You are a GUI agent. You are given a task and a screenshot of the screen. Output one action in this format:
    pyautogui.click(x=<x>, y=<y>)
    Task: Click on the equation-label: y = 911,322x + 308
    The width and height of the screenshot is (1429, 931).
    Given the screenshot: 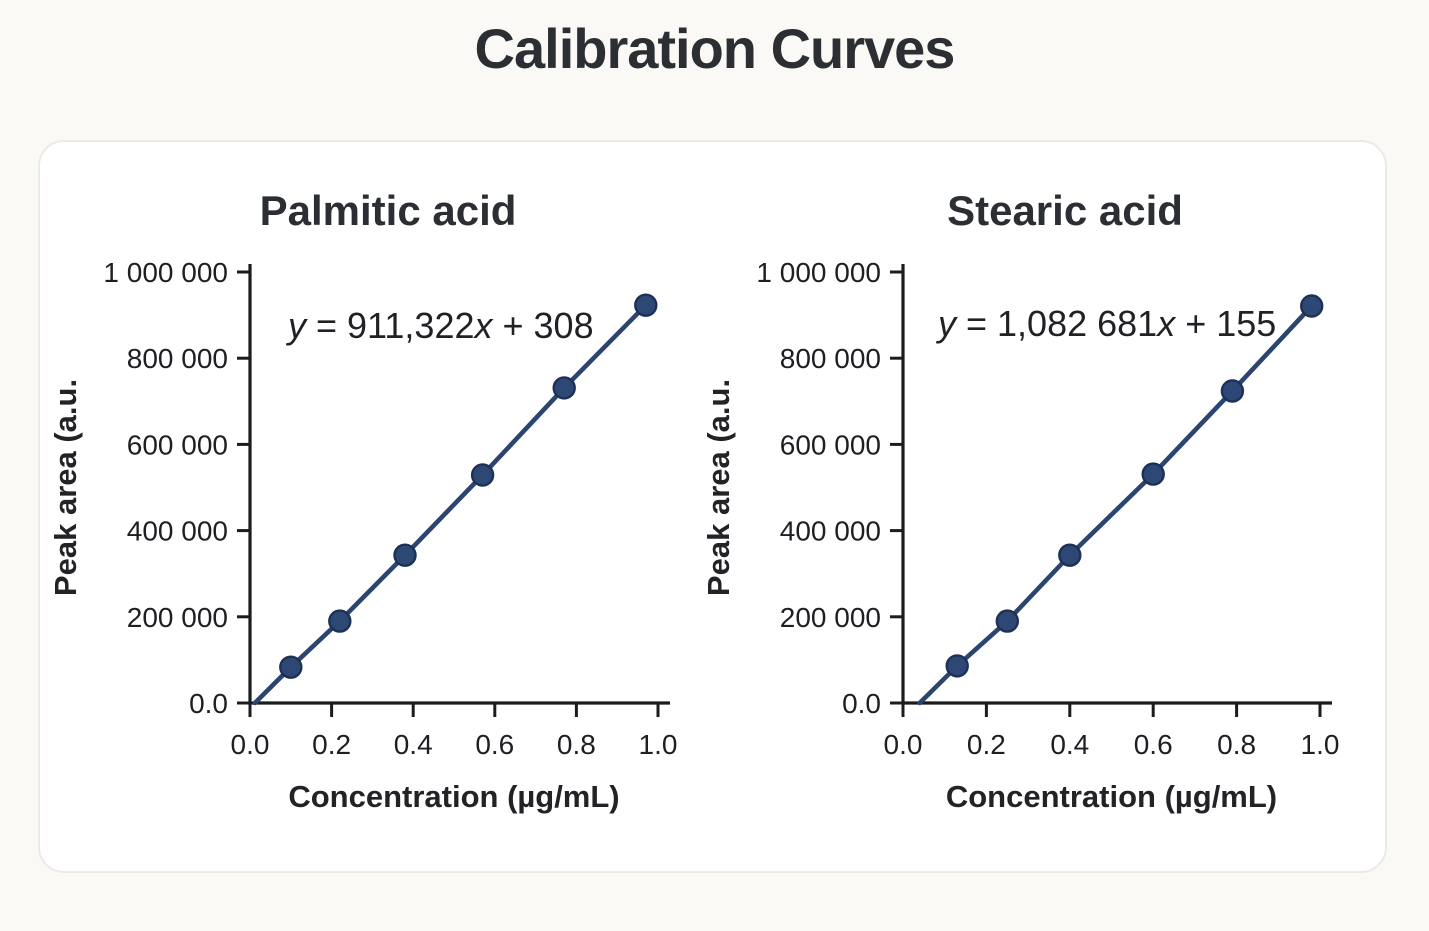 What is the action you would take?
    pyautogui.click(x=439, y=325)
    